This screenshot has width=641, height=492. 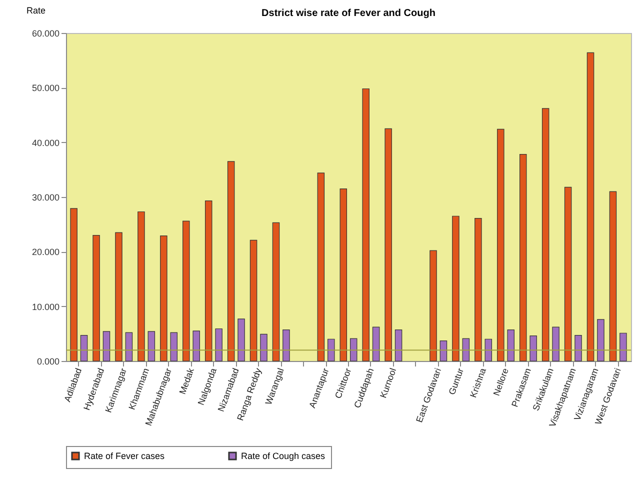 What do you see at coordinates (46, 88) in the screenshot?
I see `y-tick-label: 50.000` at bounding box center [46, 88].